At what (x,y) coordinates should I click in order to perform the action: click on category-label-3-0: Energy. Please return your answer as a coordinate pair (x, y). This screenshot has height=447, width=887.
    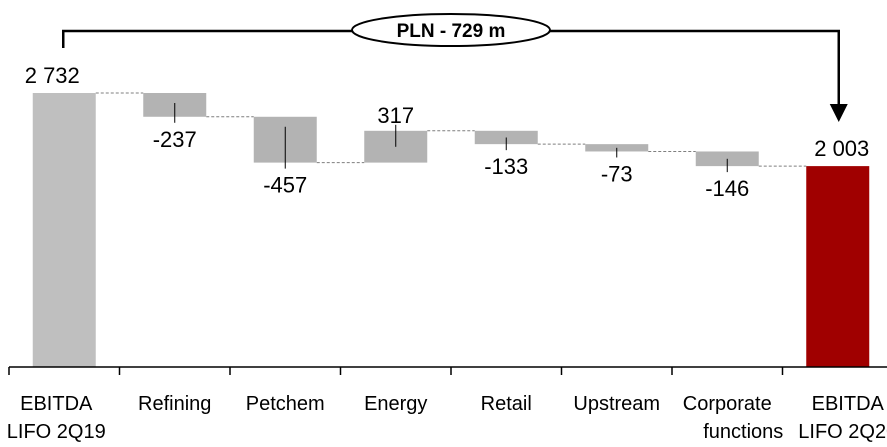
    Looking at the image, I should click on (395, 404).